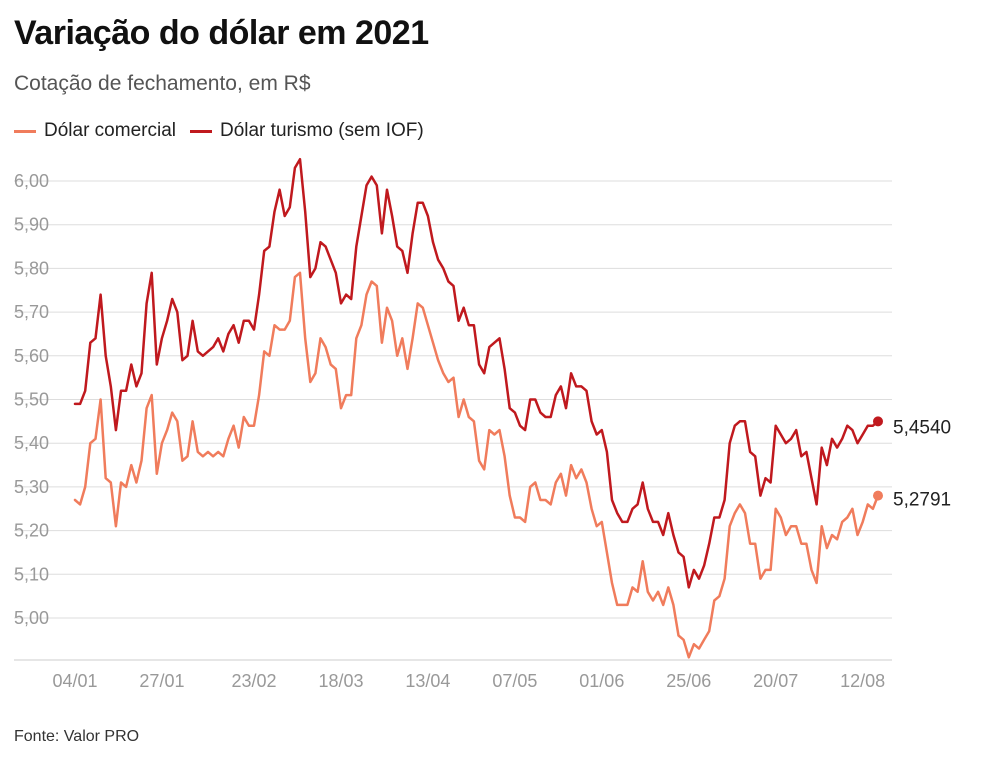 The width and height of the screenshot is (984, 764). I want to click on y-tick-label: 5,10, so click(31, 574).